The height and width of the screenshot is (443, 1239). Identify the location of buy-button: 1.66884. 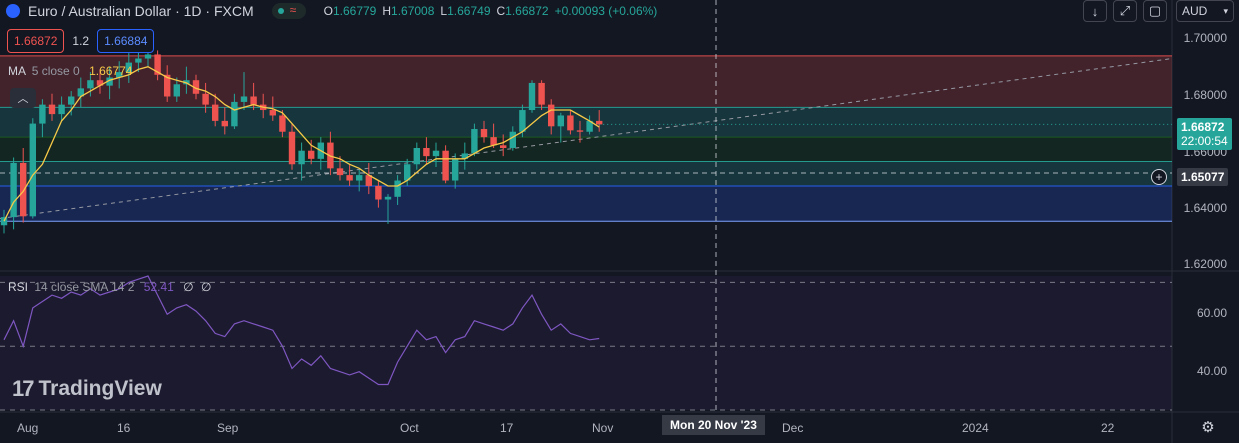
(126, 41).